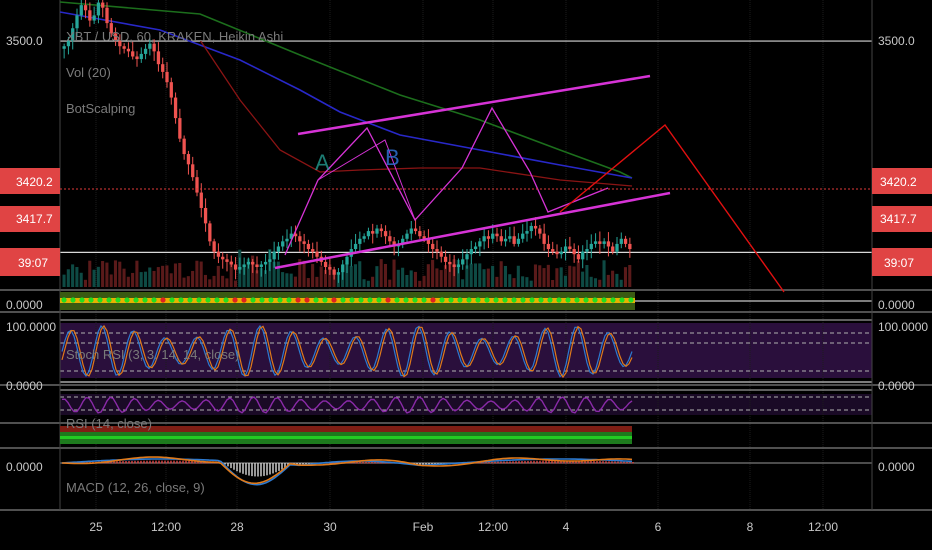 The image size is (932, 550). I want to click on time-axis-label: 28, so click(237, 527).